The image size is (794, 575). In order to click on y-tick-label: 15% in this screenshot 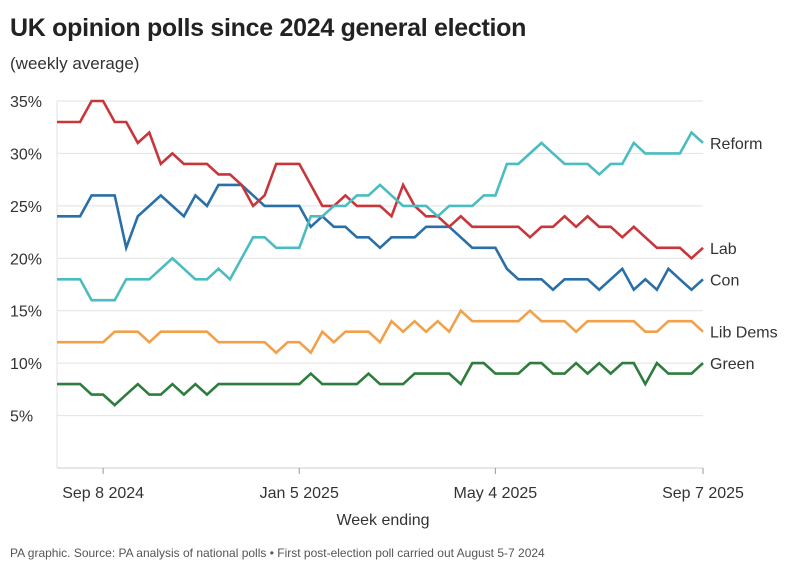, I will do `click(26, 312)`.